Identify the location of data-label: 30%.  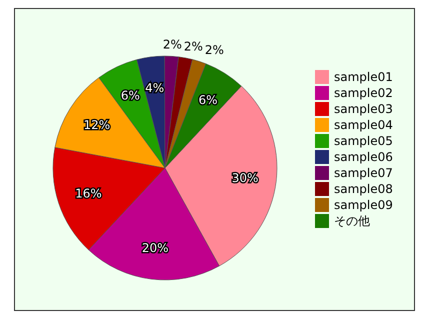
(245, 178).